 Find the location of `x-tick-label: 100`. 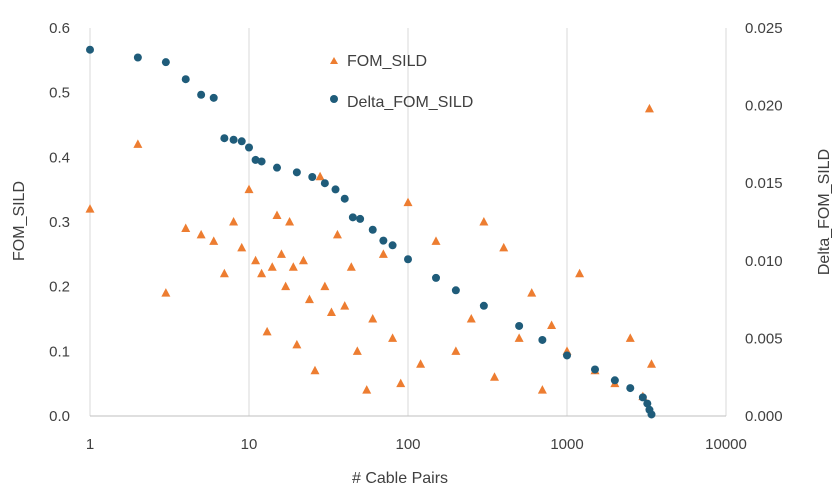

x-tick-label: 100 is located at coordinates (407, 444).